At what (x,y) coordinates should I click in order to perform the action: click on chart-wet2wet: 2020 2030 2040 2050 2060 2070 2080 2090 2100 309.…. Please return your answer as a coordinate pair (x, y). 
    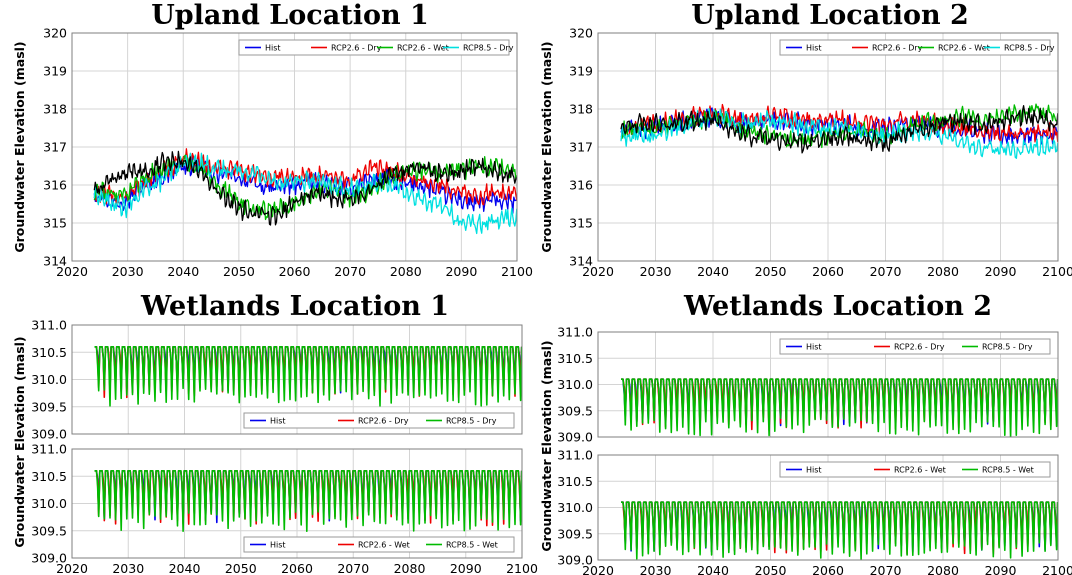
    Looking at the image, I should click on (814, 511).